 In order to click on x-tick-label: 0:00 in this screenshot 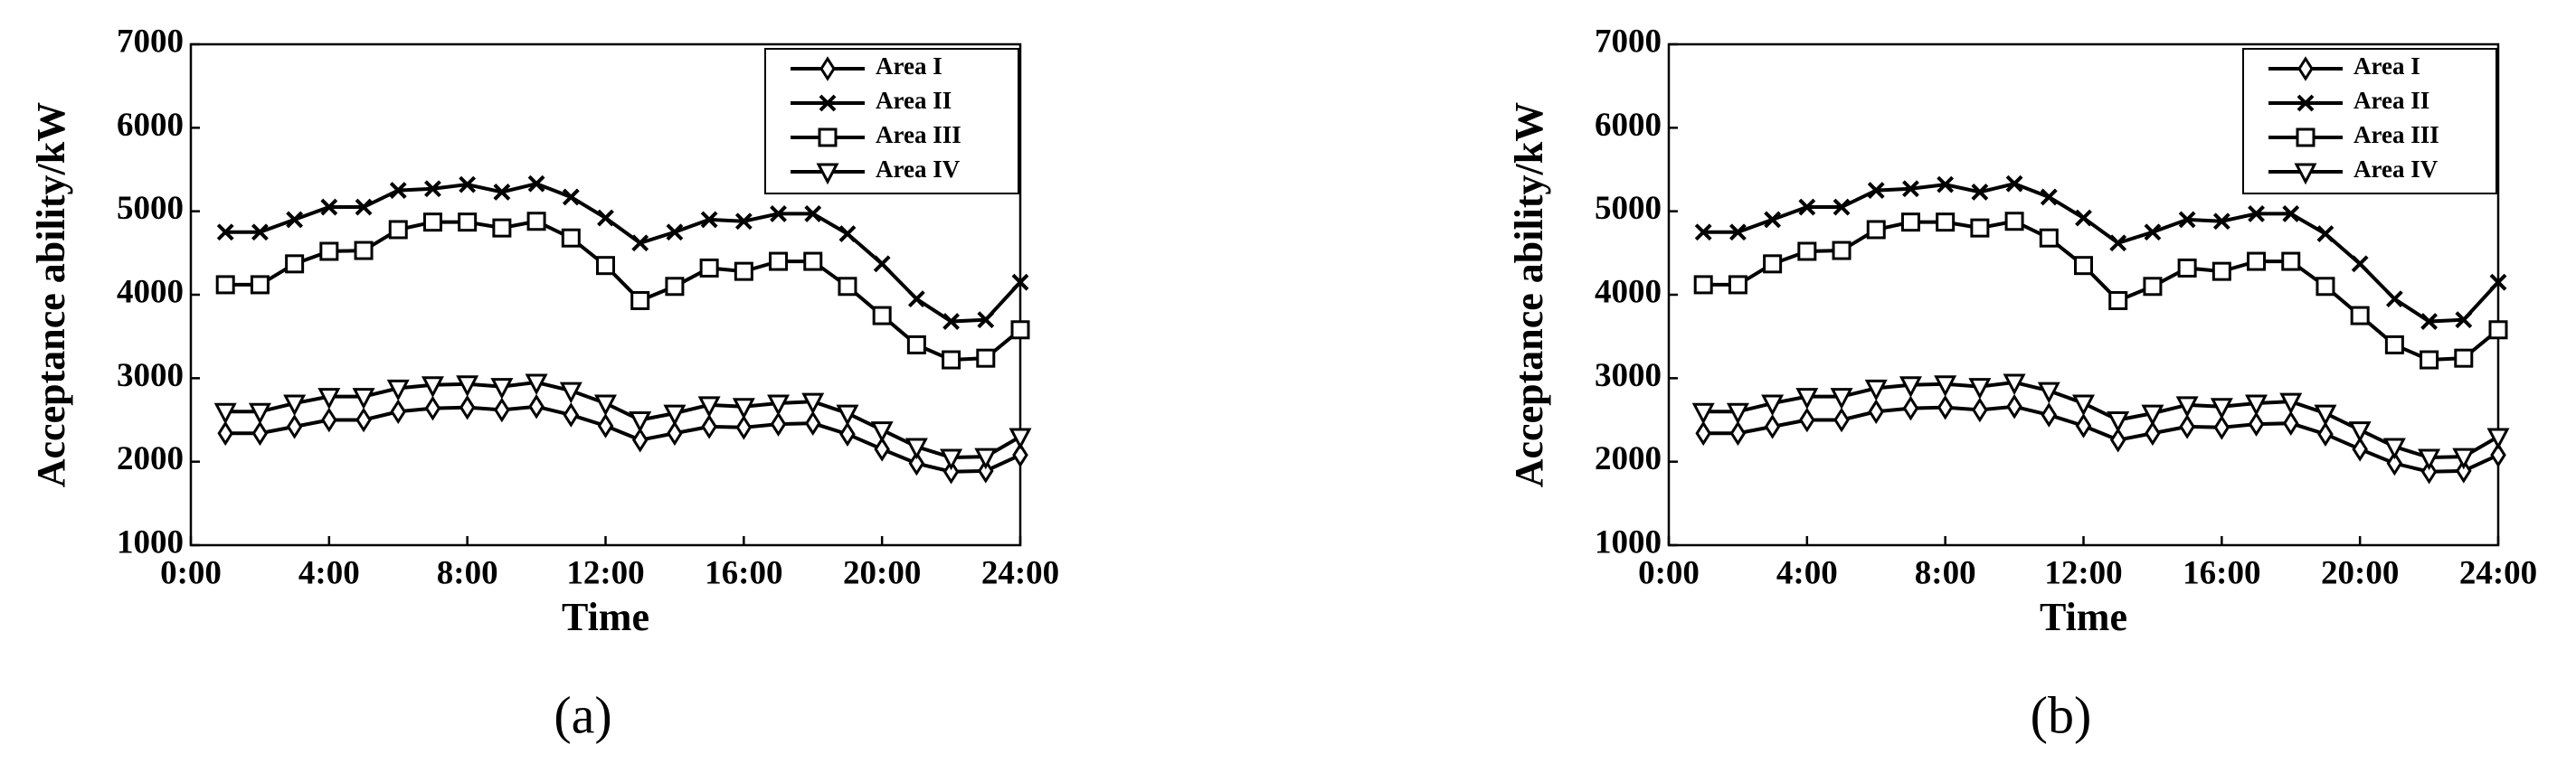, I will do `click(1669, 573)`.